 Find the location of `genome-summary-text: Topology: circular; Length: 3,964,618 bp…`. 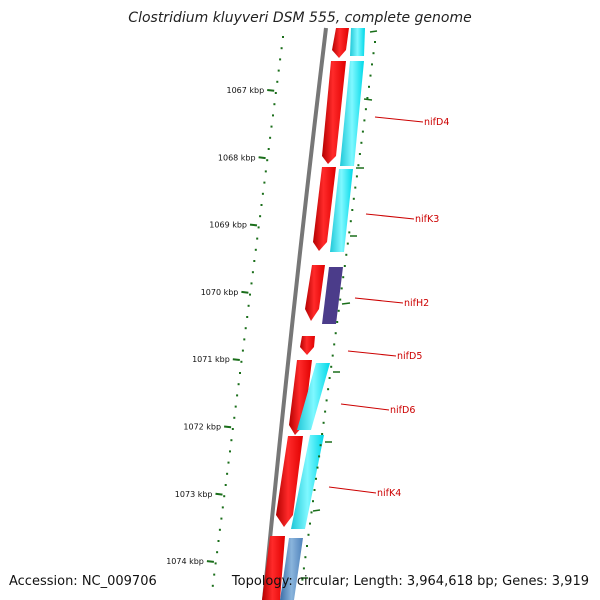

genome-summary-text: Topology: circular; Length: 3,964,618 bp… is located at coordinates (410, 581).